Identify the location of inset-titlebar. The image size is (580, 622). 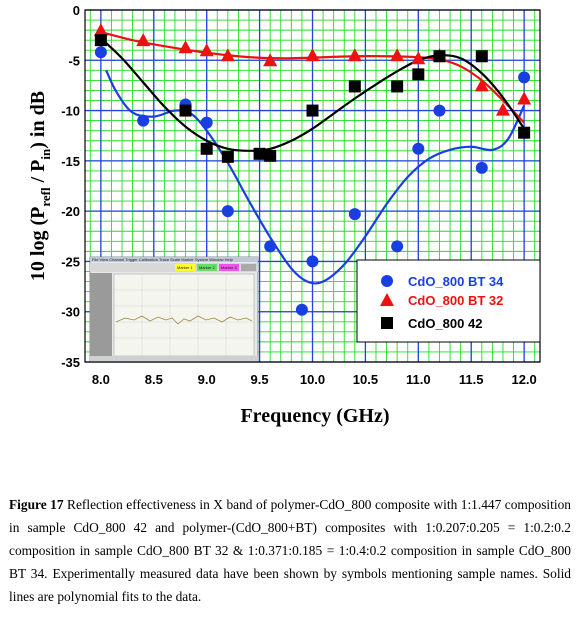
(174, 259).